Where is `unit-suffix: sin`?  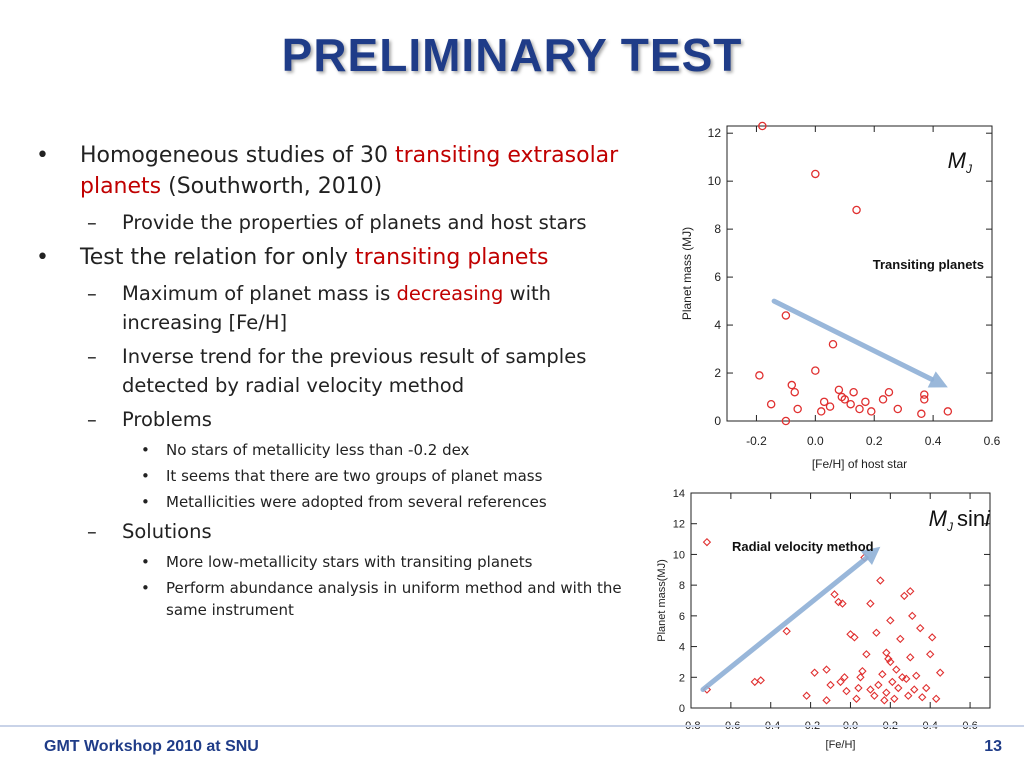 unit-suffix: sin is located at coordinates (971, 518).